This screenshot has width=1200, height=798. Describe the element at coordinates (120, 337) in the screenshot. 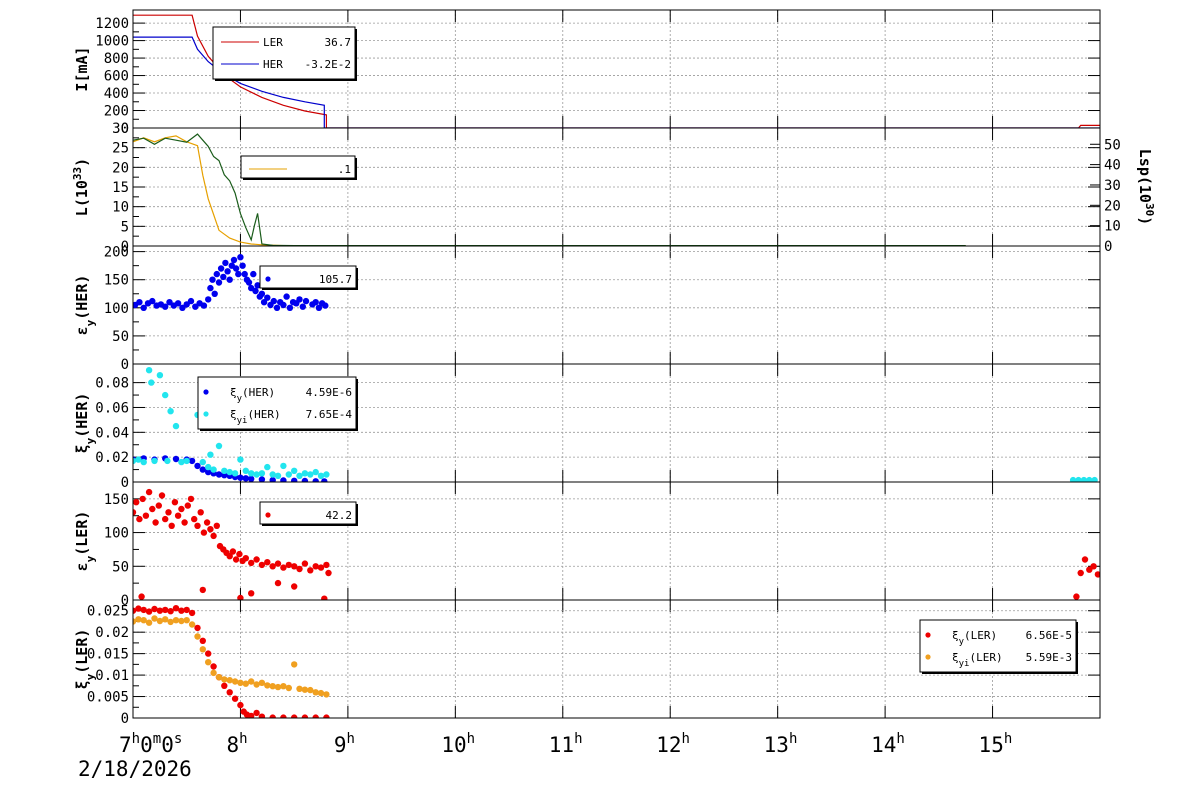

I see `y-tick-label: 50` at that location.